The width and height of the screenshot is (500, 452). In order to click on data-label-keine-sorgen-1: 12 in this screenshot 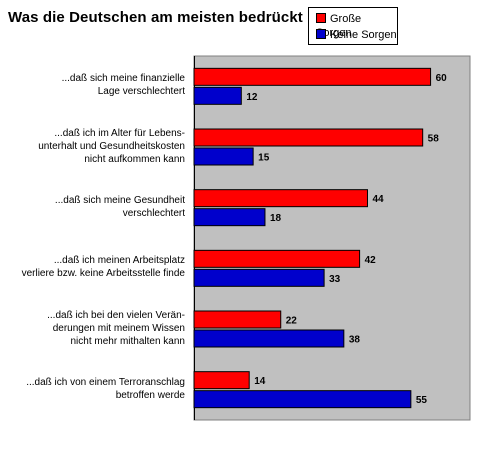, I will do `click(252, 97)`.